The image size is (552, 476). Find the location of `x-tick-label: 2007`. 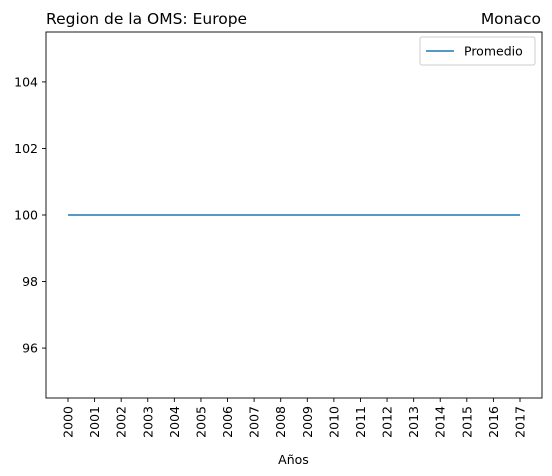

x-tick-label: 2007 is located at coordinates (254, 422).